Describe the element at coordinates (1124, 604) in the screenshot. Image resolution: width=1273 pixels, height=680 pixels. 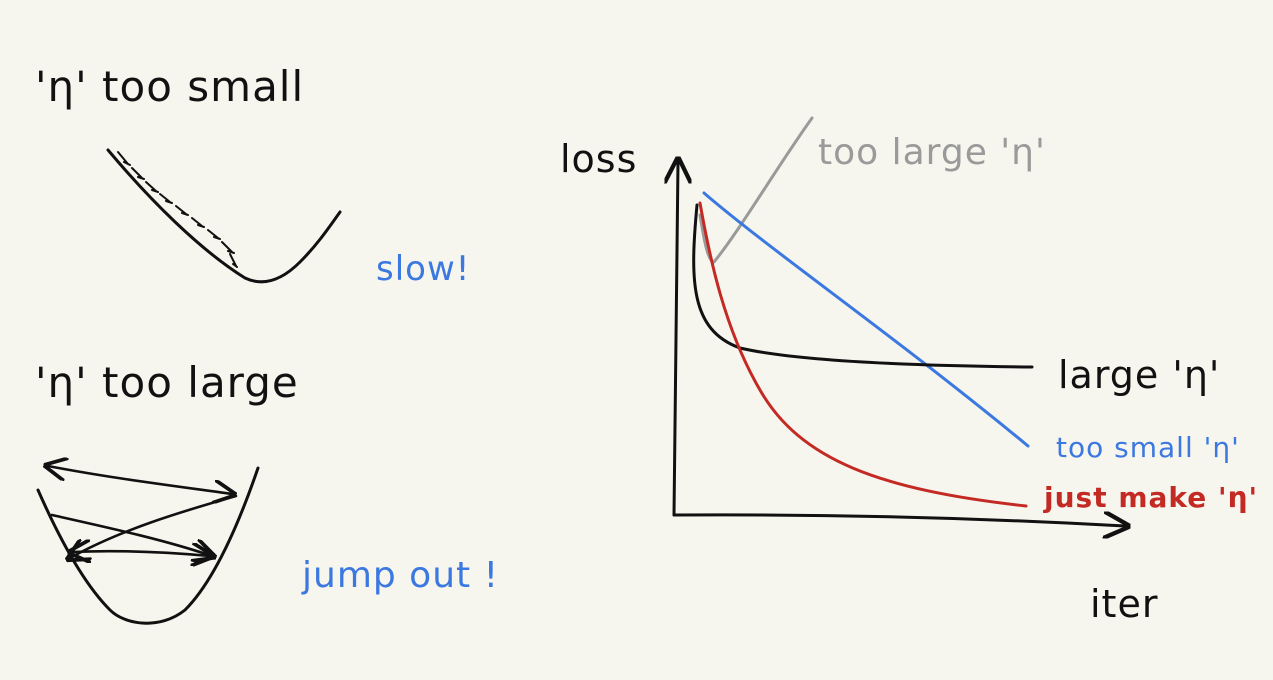
I see `x-axis-label: iter` at that location.